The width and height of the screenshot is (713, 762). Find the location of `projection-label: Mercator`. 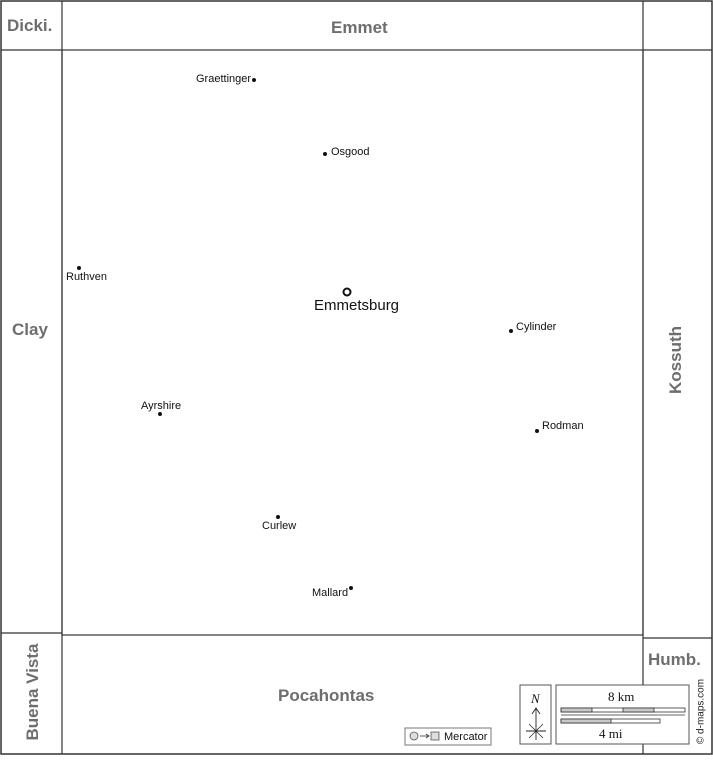

projection-label: Mercator is located at coordinates (466, 737).